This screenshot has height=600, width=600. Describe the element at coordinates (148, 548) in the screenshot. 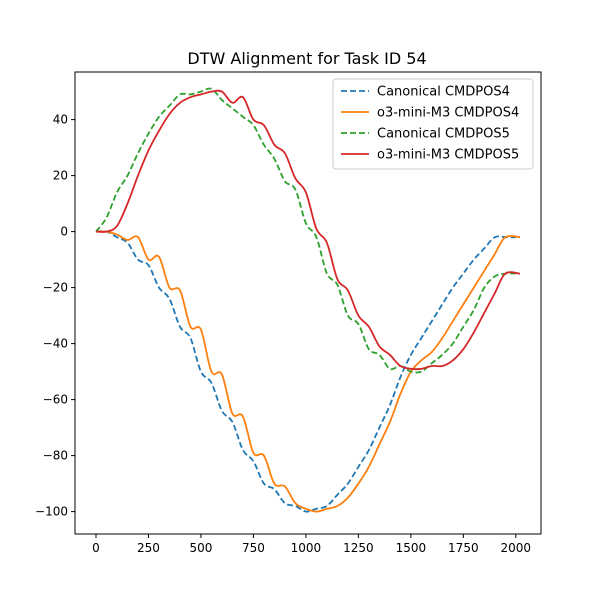

I see `x-tick-label: 250` at that location.